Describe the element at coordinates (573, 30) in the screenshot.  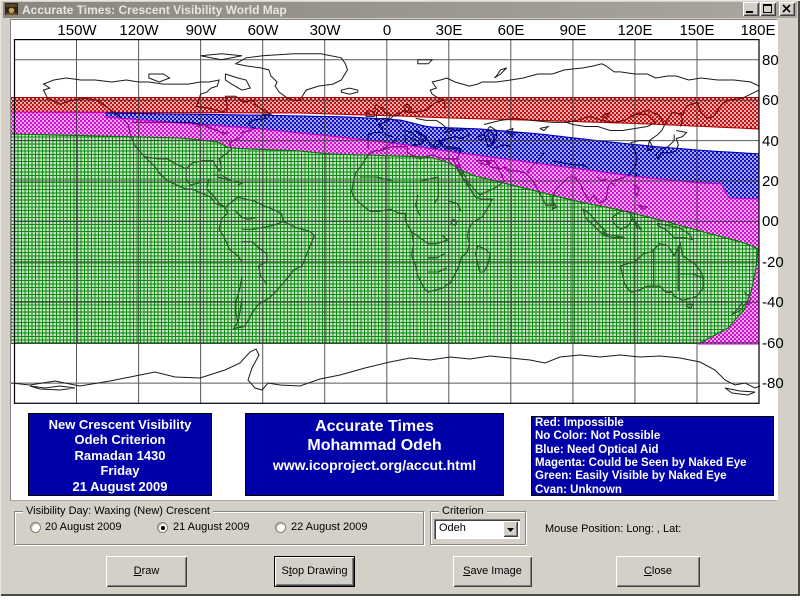
I see `svg-text: 90E` at that location.